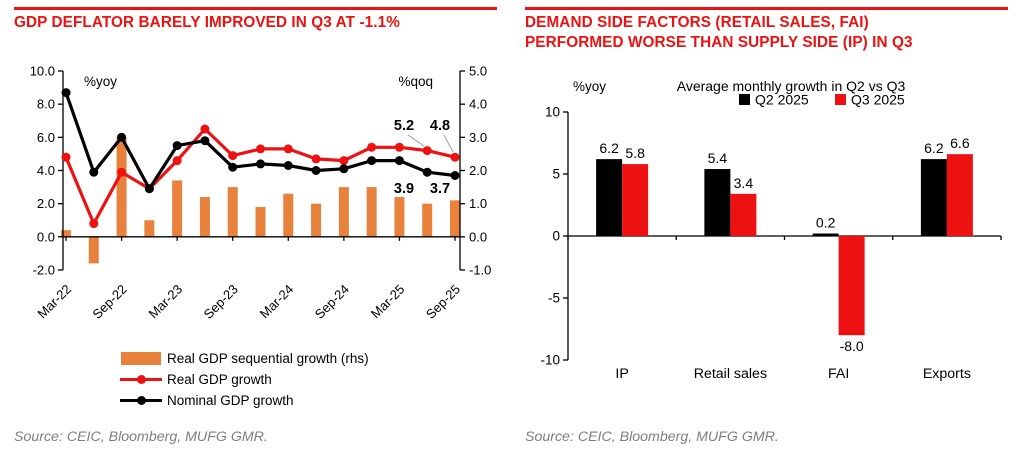 The width and height of the screenshot is (1022, 471). What do you see at coordinates (552, 112) in the screenshot?
I see `svg-text: 10` at bounding box center [552, 112].